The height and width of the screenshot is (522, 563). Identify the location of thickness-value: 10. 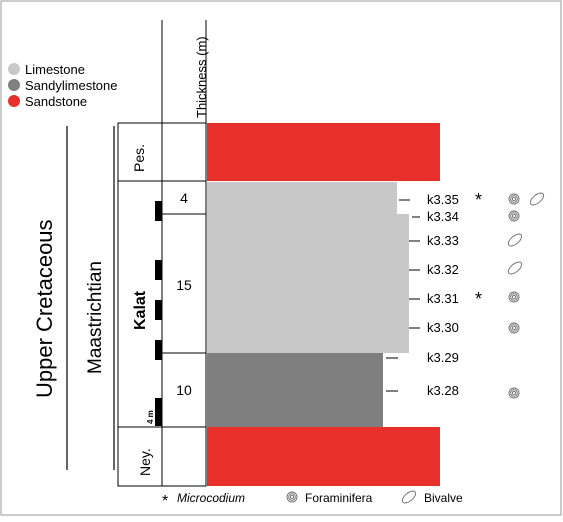
(184, 390).